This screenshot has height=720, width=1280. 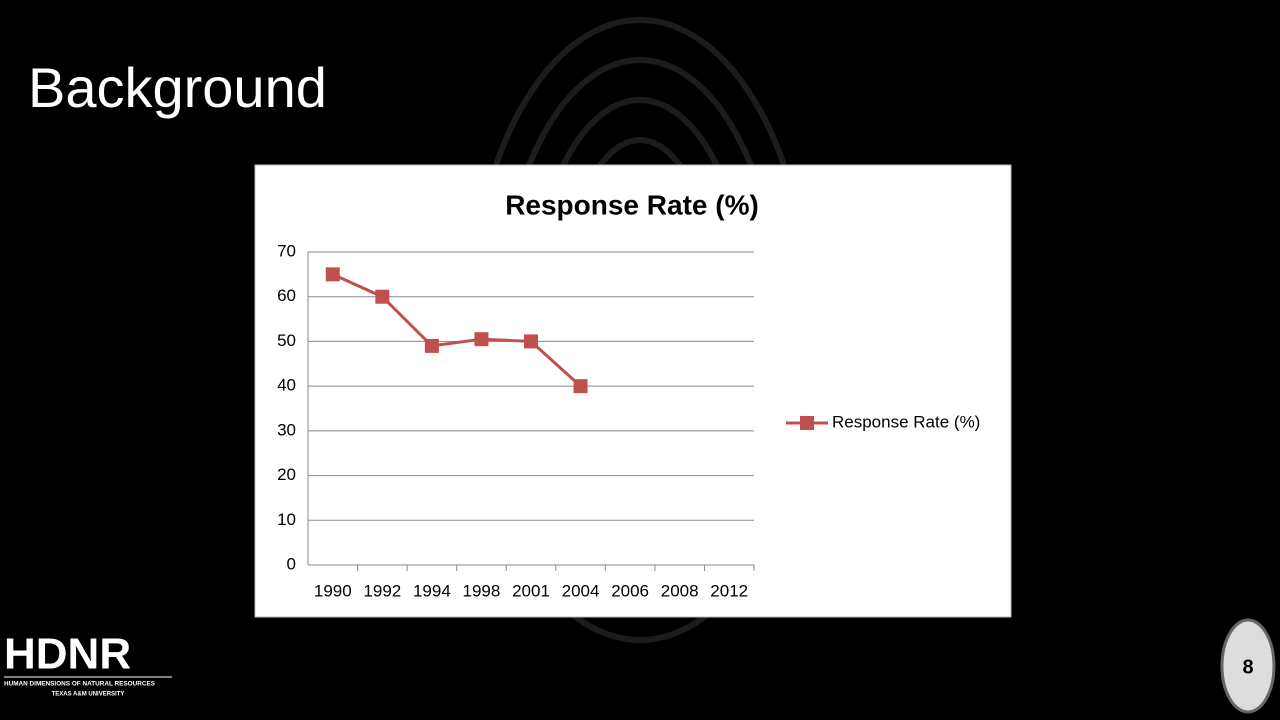 I want to click on chart-title: Response Rate (%), so click(x=632, y=204).